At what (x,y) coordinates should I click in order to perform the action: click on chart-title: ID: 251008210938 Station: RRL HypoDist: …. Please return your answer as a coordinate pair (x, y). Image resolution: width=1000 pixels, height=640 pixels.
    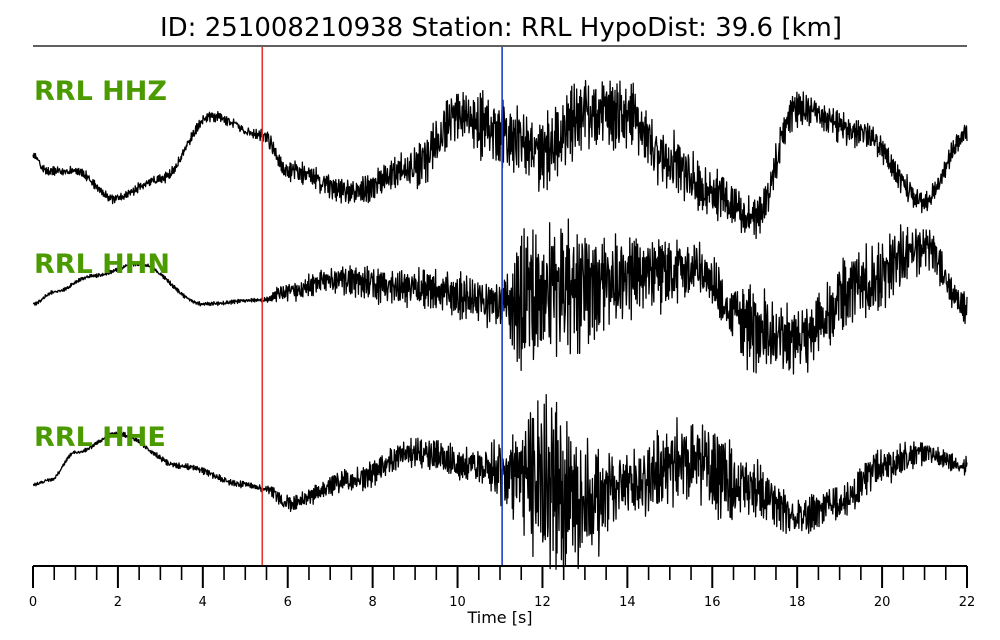
    Looking at the image, I should click on (501, 28).